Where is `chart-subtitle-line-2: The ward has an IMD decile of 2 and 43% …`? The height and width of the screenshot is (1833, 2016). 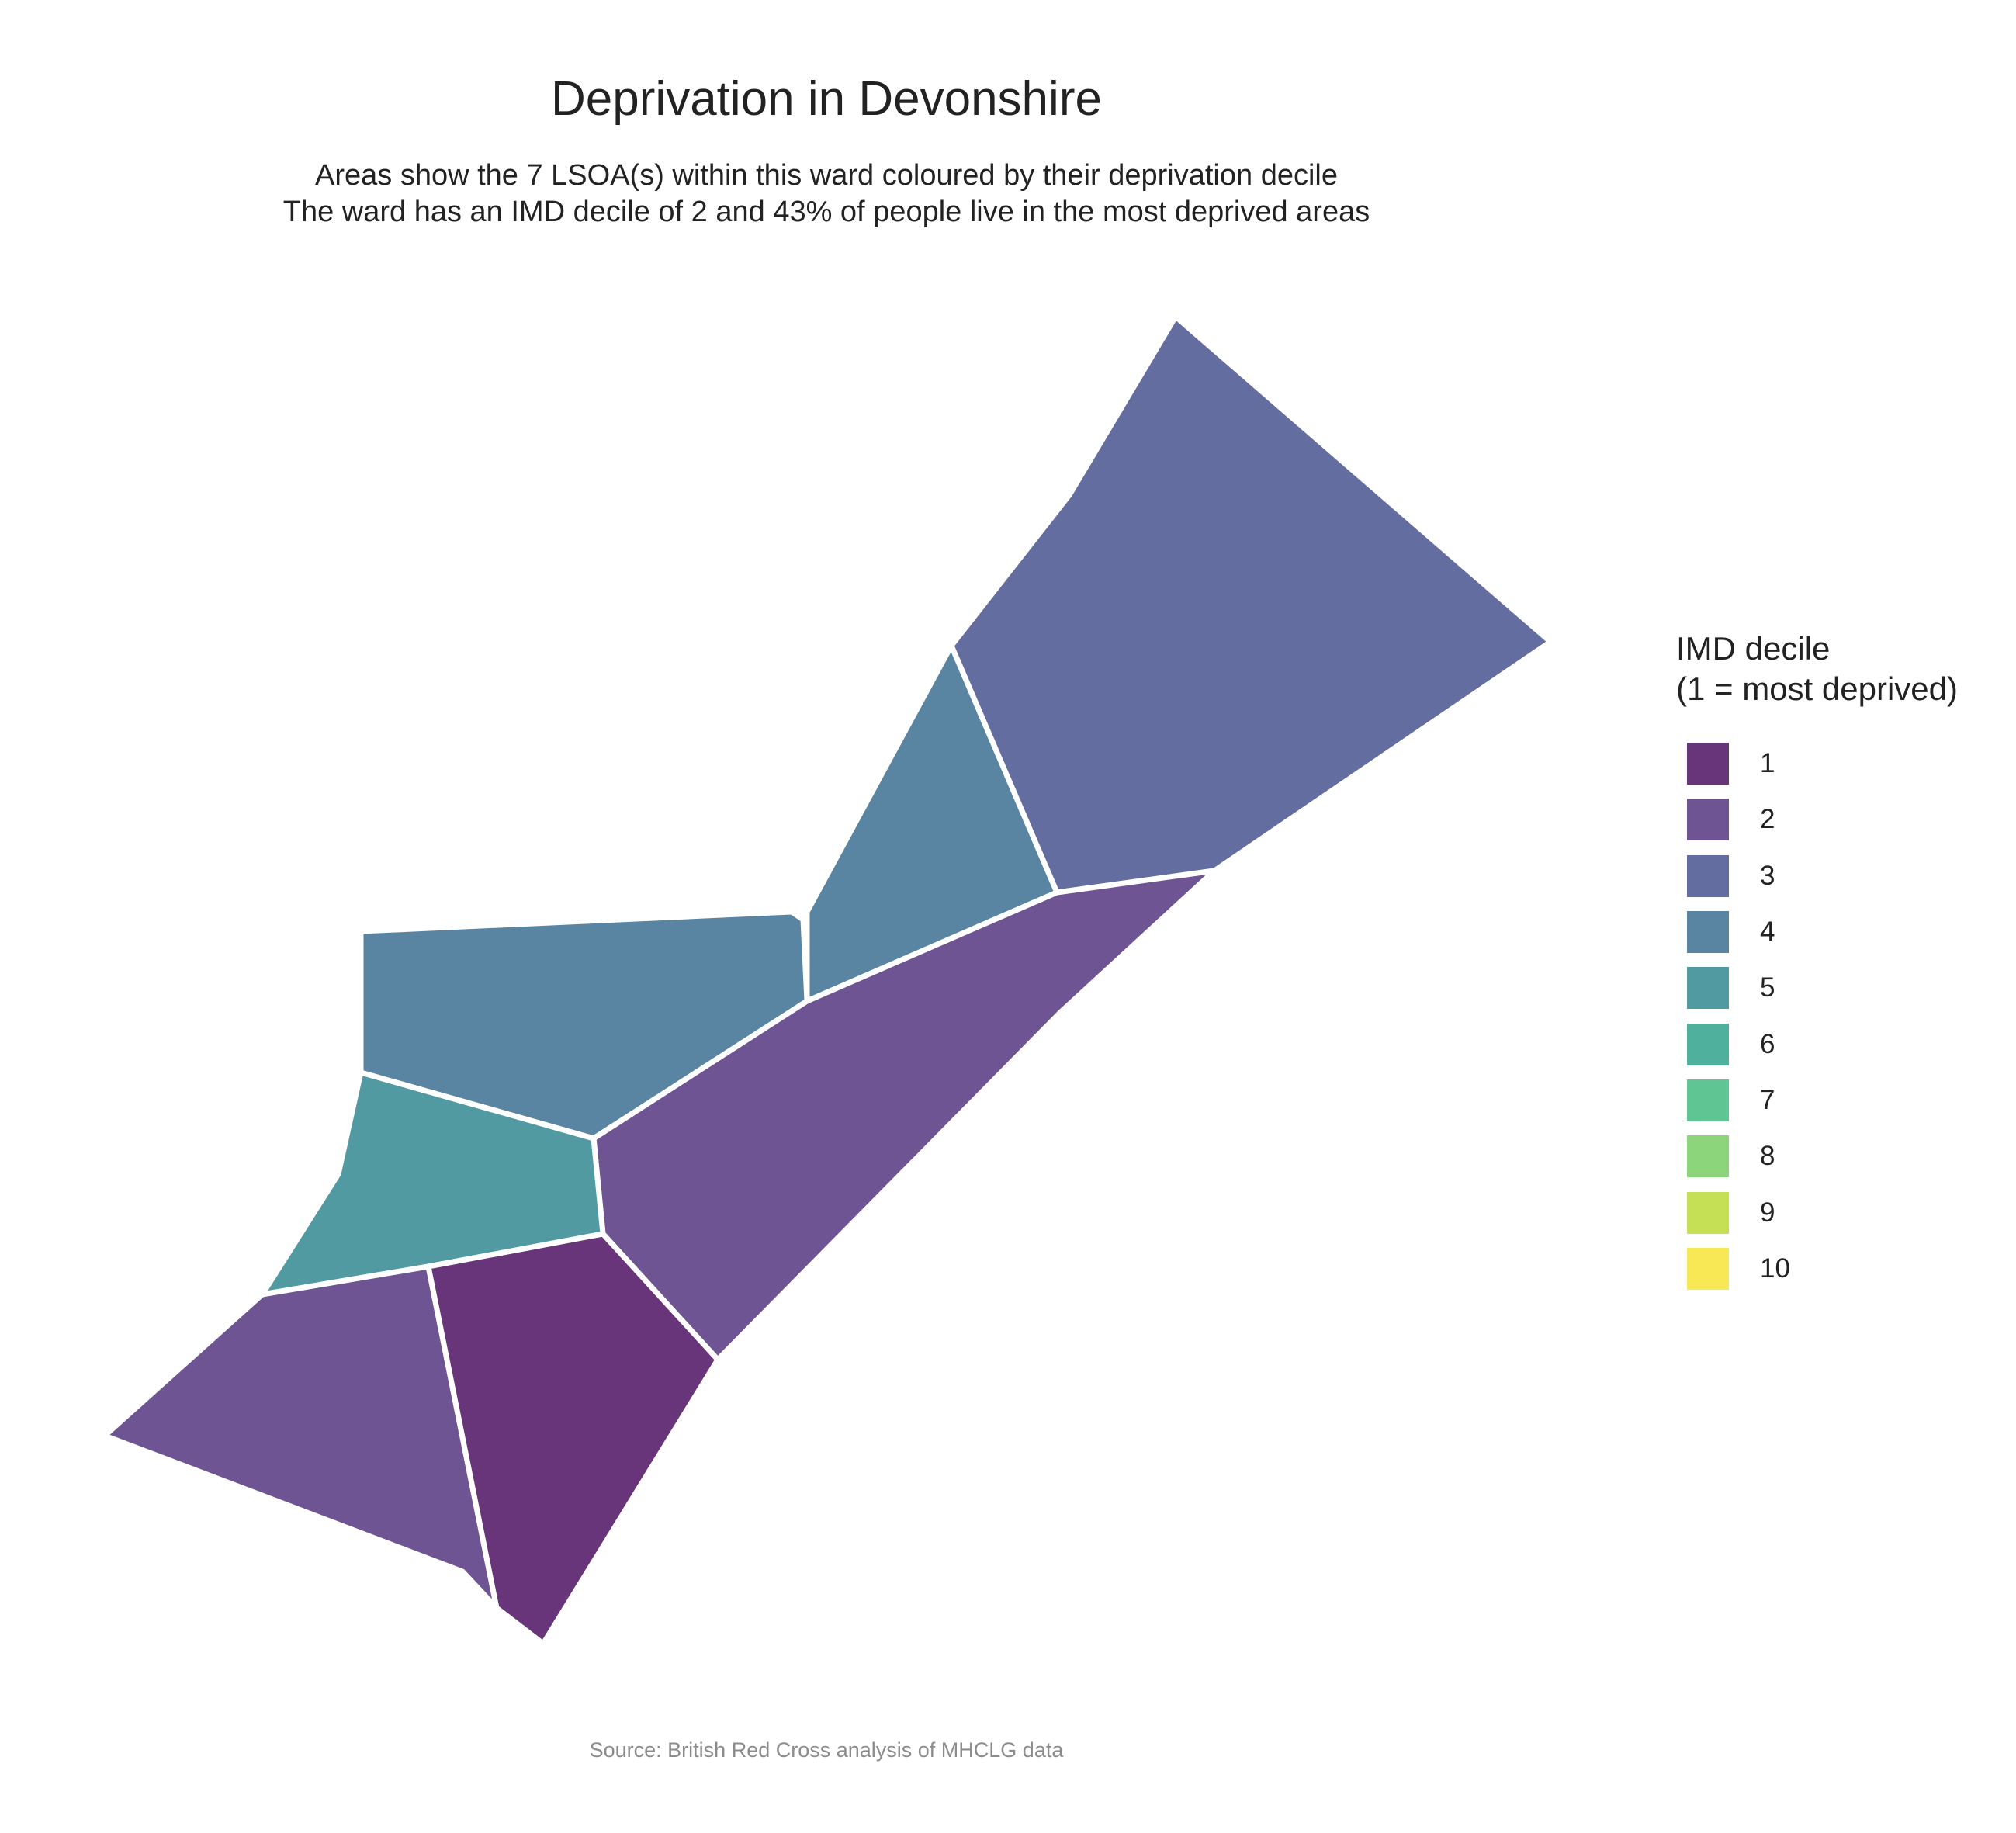 chart-subtitle-line-2: The ward has an IMD decile of 2 and 43% … is located at coordinates (826, 212).